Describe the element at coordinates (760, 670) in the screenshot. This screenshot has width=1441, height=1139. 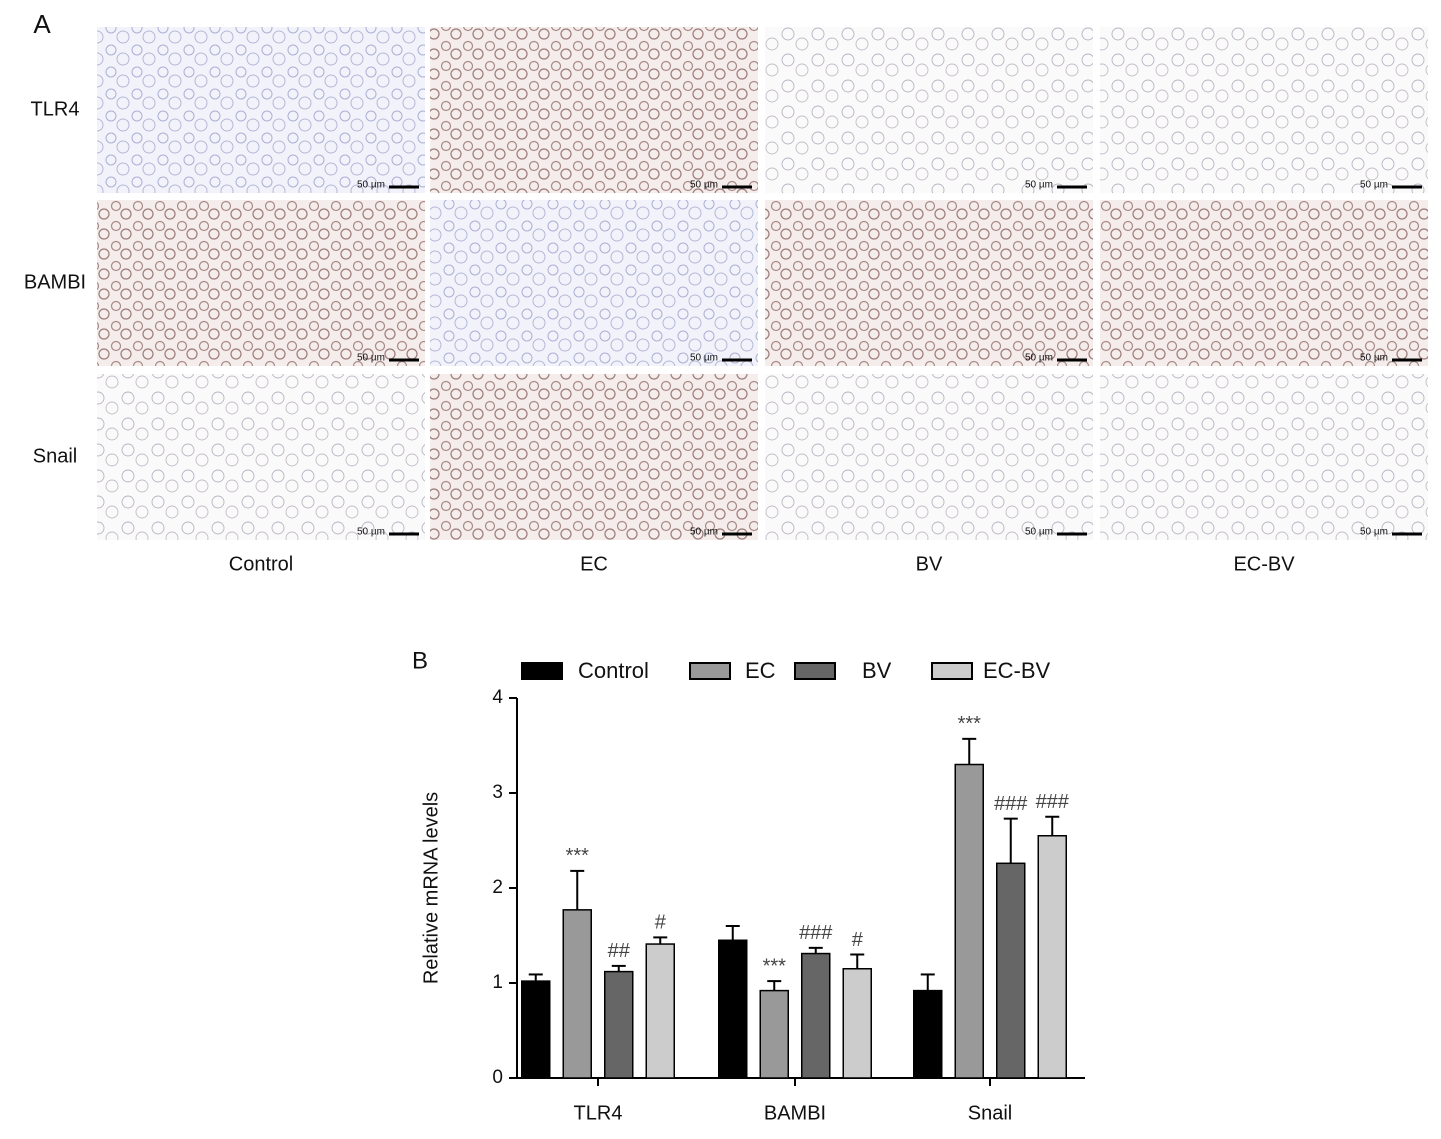
I see `legend-label: EC` at that location.